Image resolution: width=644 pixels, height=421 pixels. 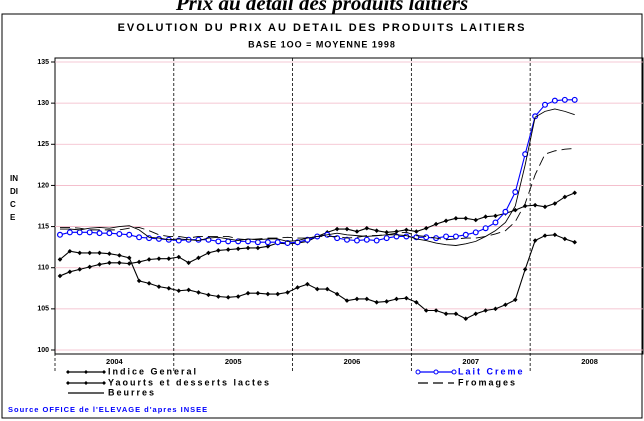 I want to click on x-tick-label: 2007, so click(x=470, y=361).